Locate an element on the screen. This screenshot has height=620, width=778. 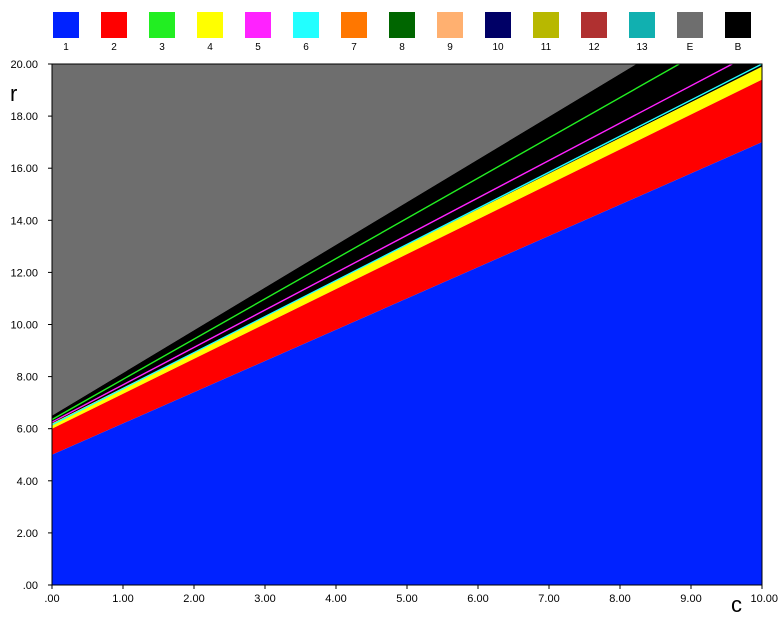
y-tick-label: 6.00 is located at coordinates (27, 430).